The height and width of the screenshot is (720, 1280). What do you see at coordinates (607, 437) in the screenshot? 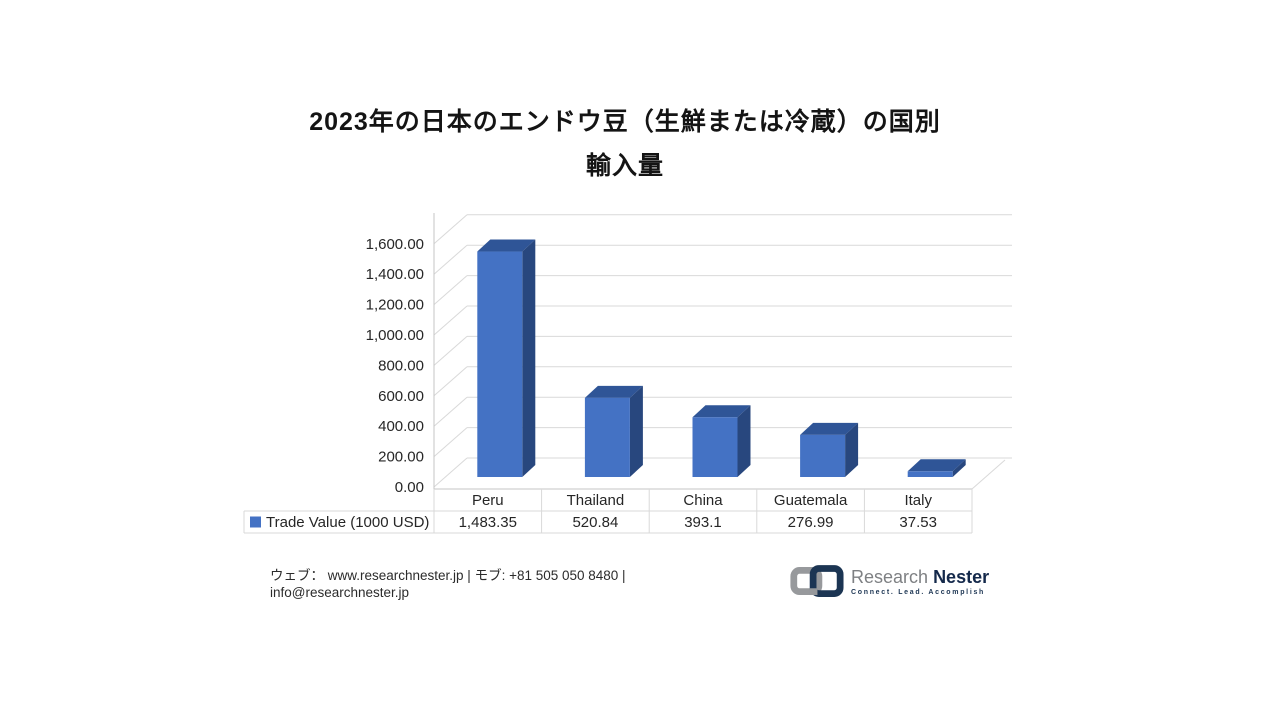
I see `bar-thailand` at bounding box center [607, 437].